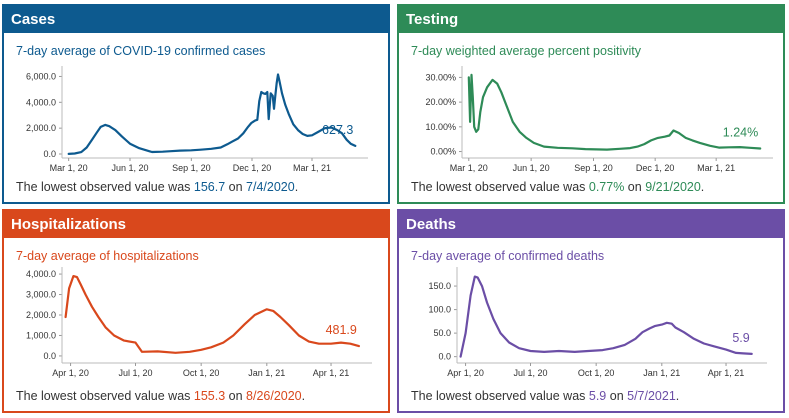 The width and height of the screenshot is (789, 418). I want to click on y-tick-label: 0.00%, so click(443, 152).